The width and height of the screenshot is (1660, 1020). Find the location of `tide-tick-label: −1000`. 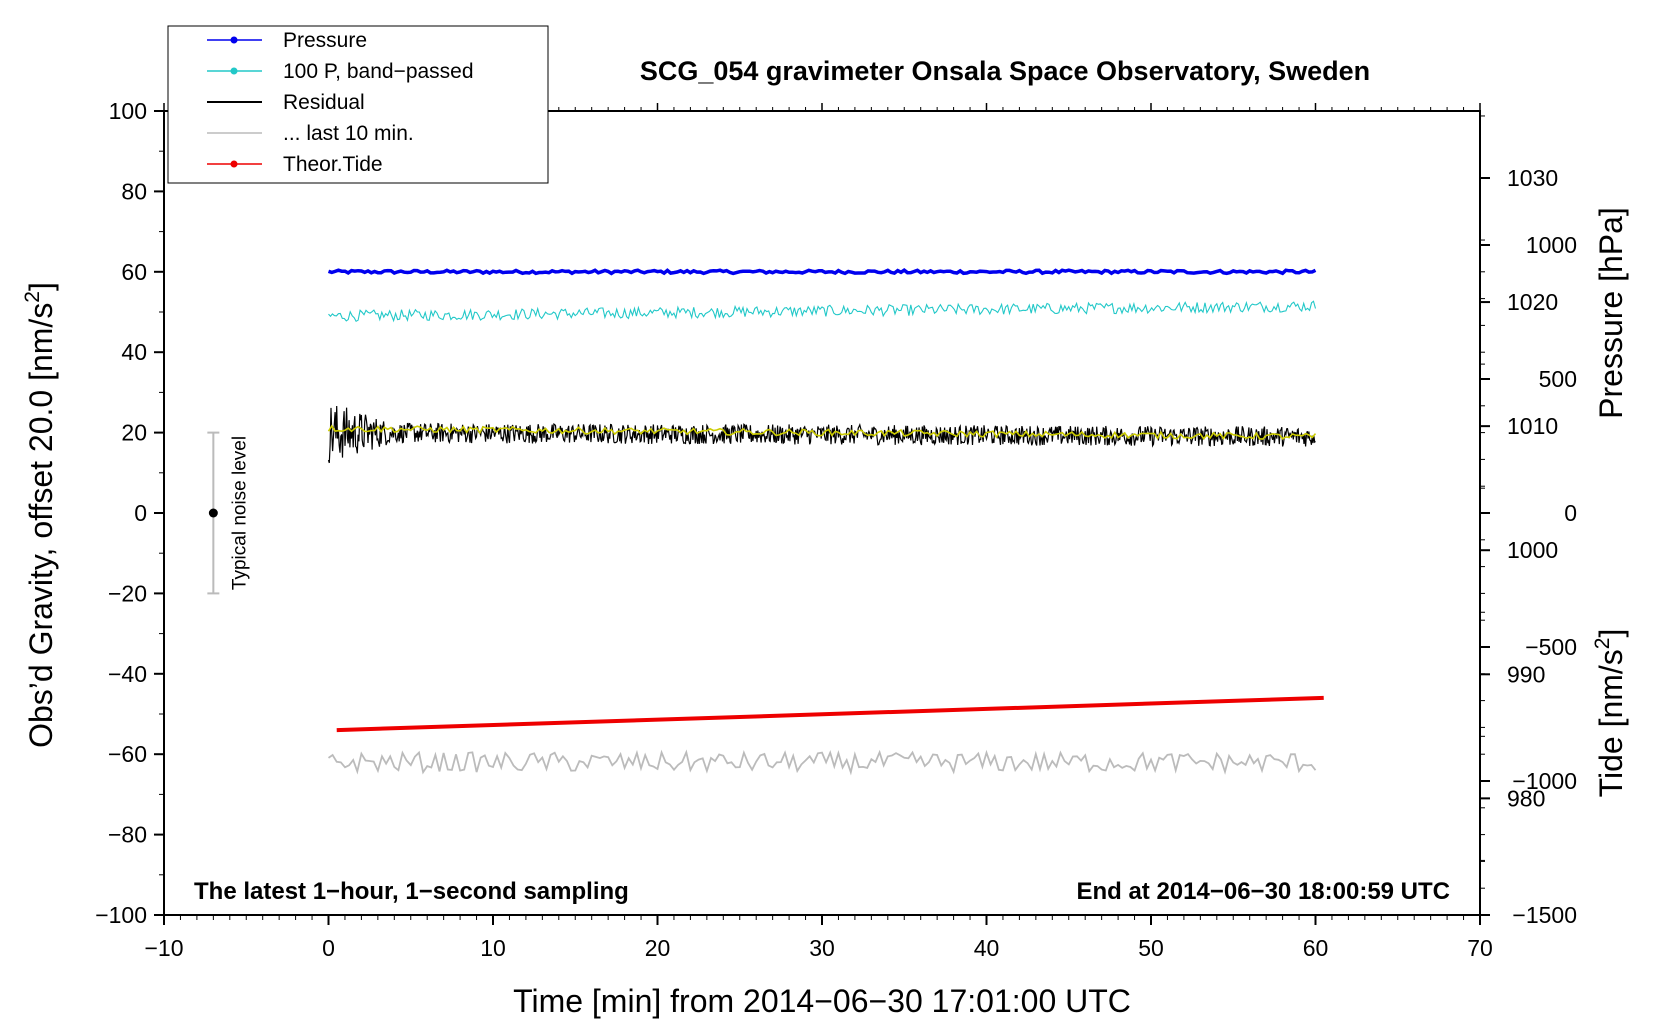

tide-tick-label: −1000 is located at coordinates (1544, 781).